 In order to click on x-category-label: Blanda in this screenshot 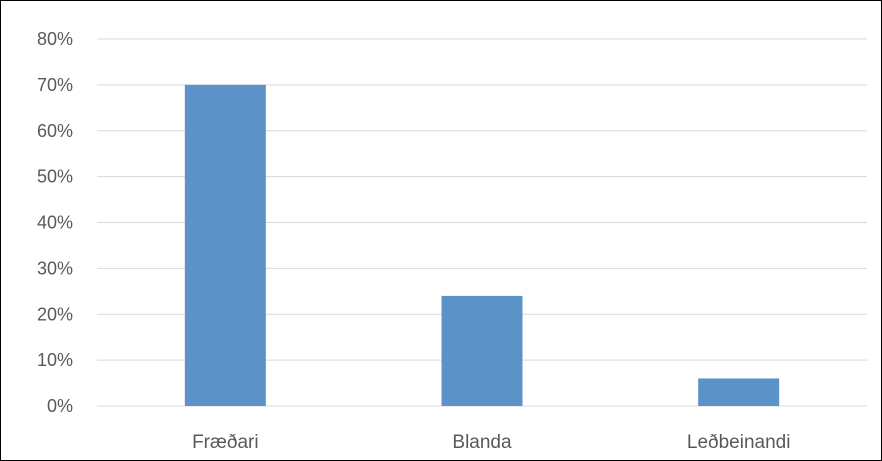, I will do `click(482, 442)`.